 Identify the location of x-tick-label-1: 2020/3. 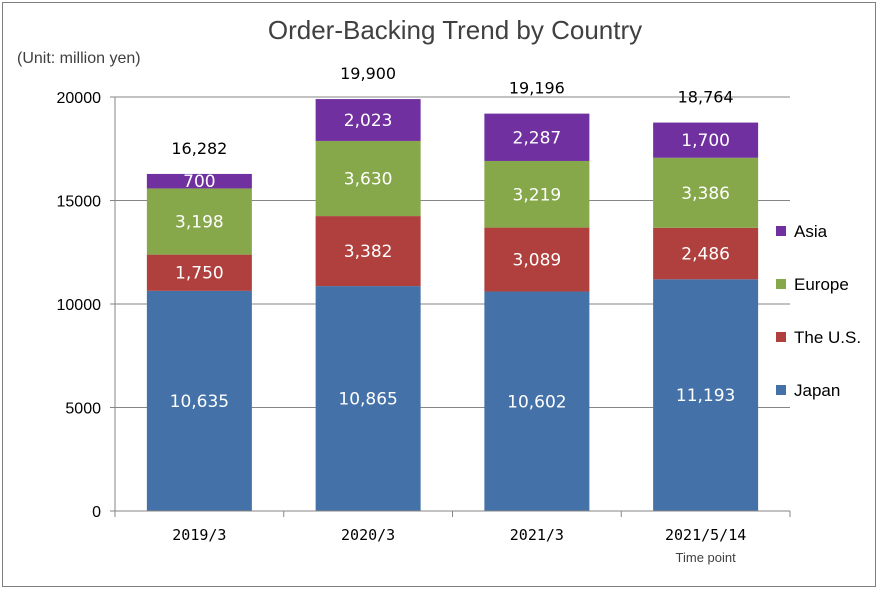
(368, 535).